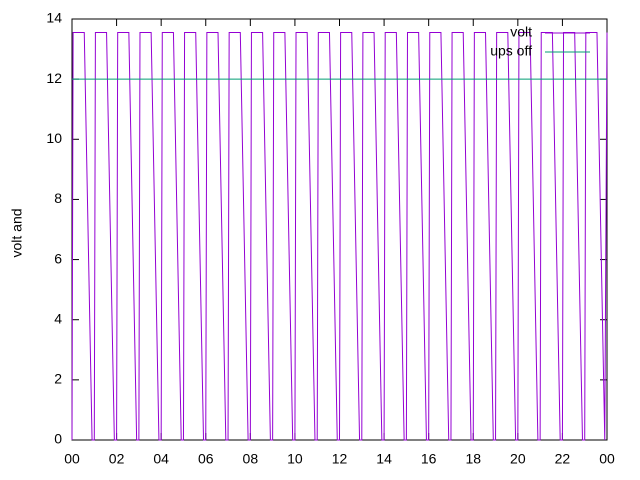  Describe the element at coordinates (295, 459) in the screenshot. I see `x-tick-label: 10` at that location.